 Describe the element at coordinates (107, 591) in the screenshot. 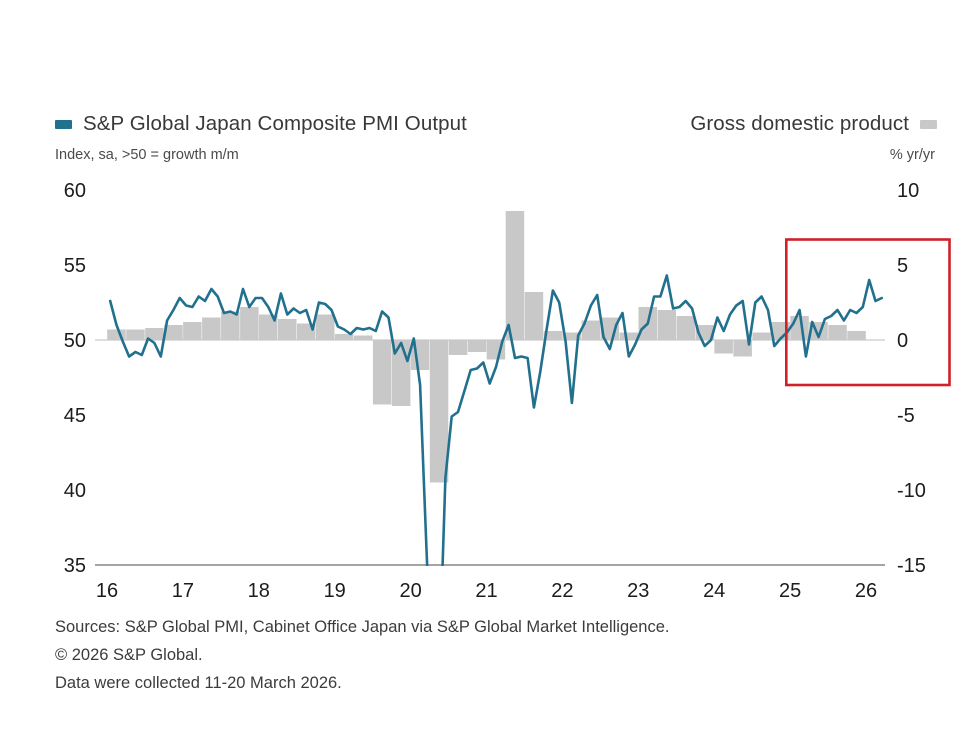

I see `x-axis-tick: 16` at that location.